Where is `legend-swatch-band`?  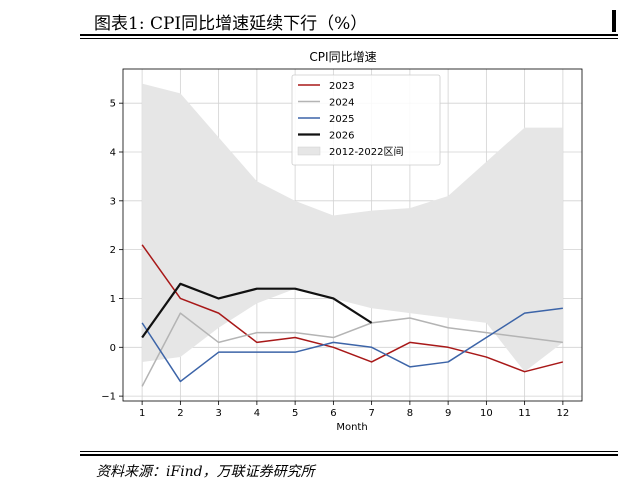 legend-swatch-band is located at coordinates (309, 151).